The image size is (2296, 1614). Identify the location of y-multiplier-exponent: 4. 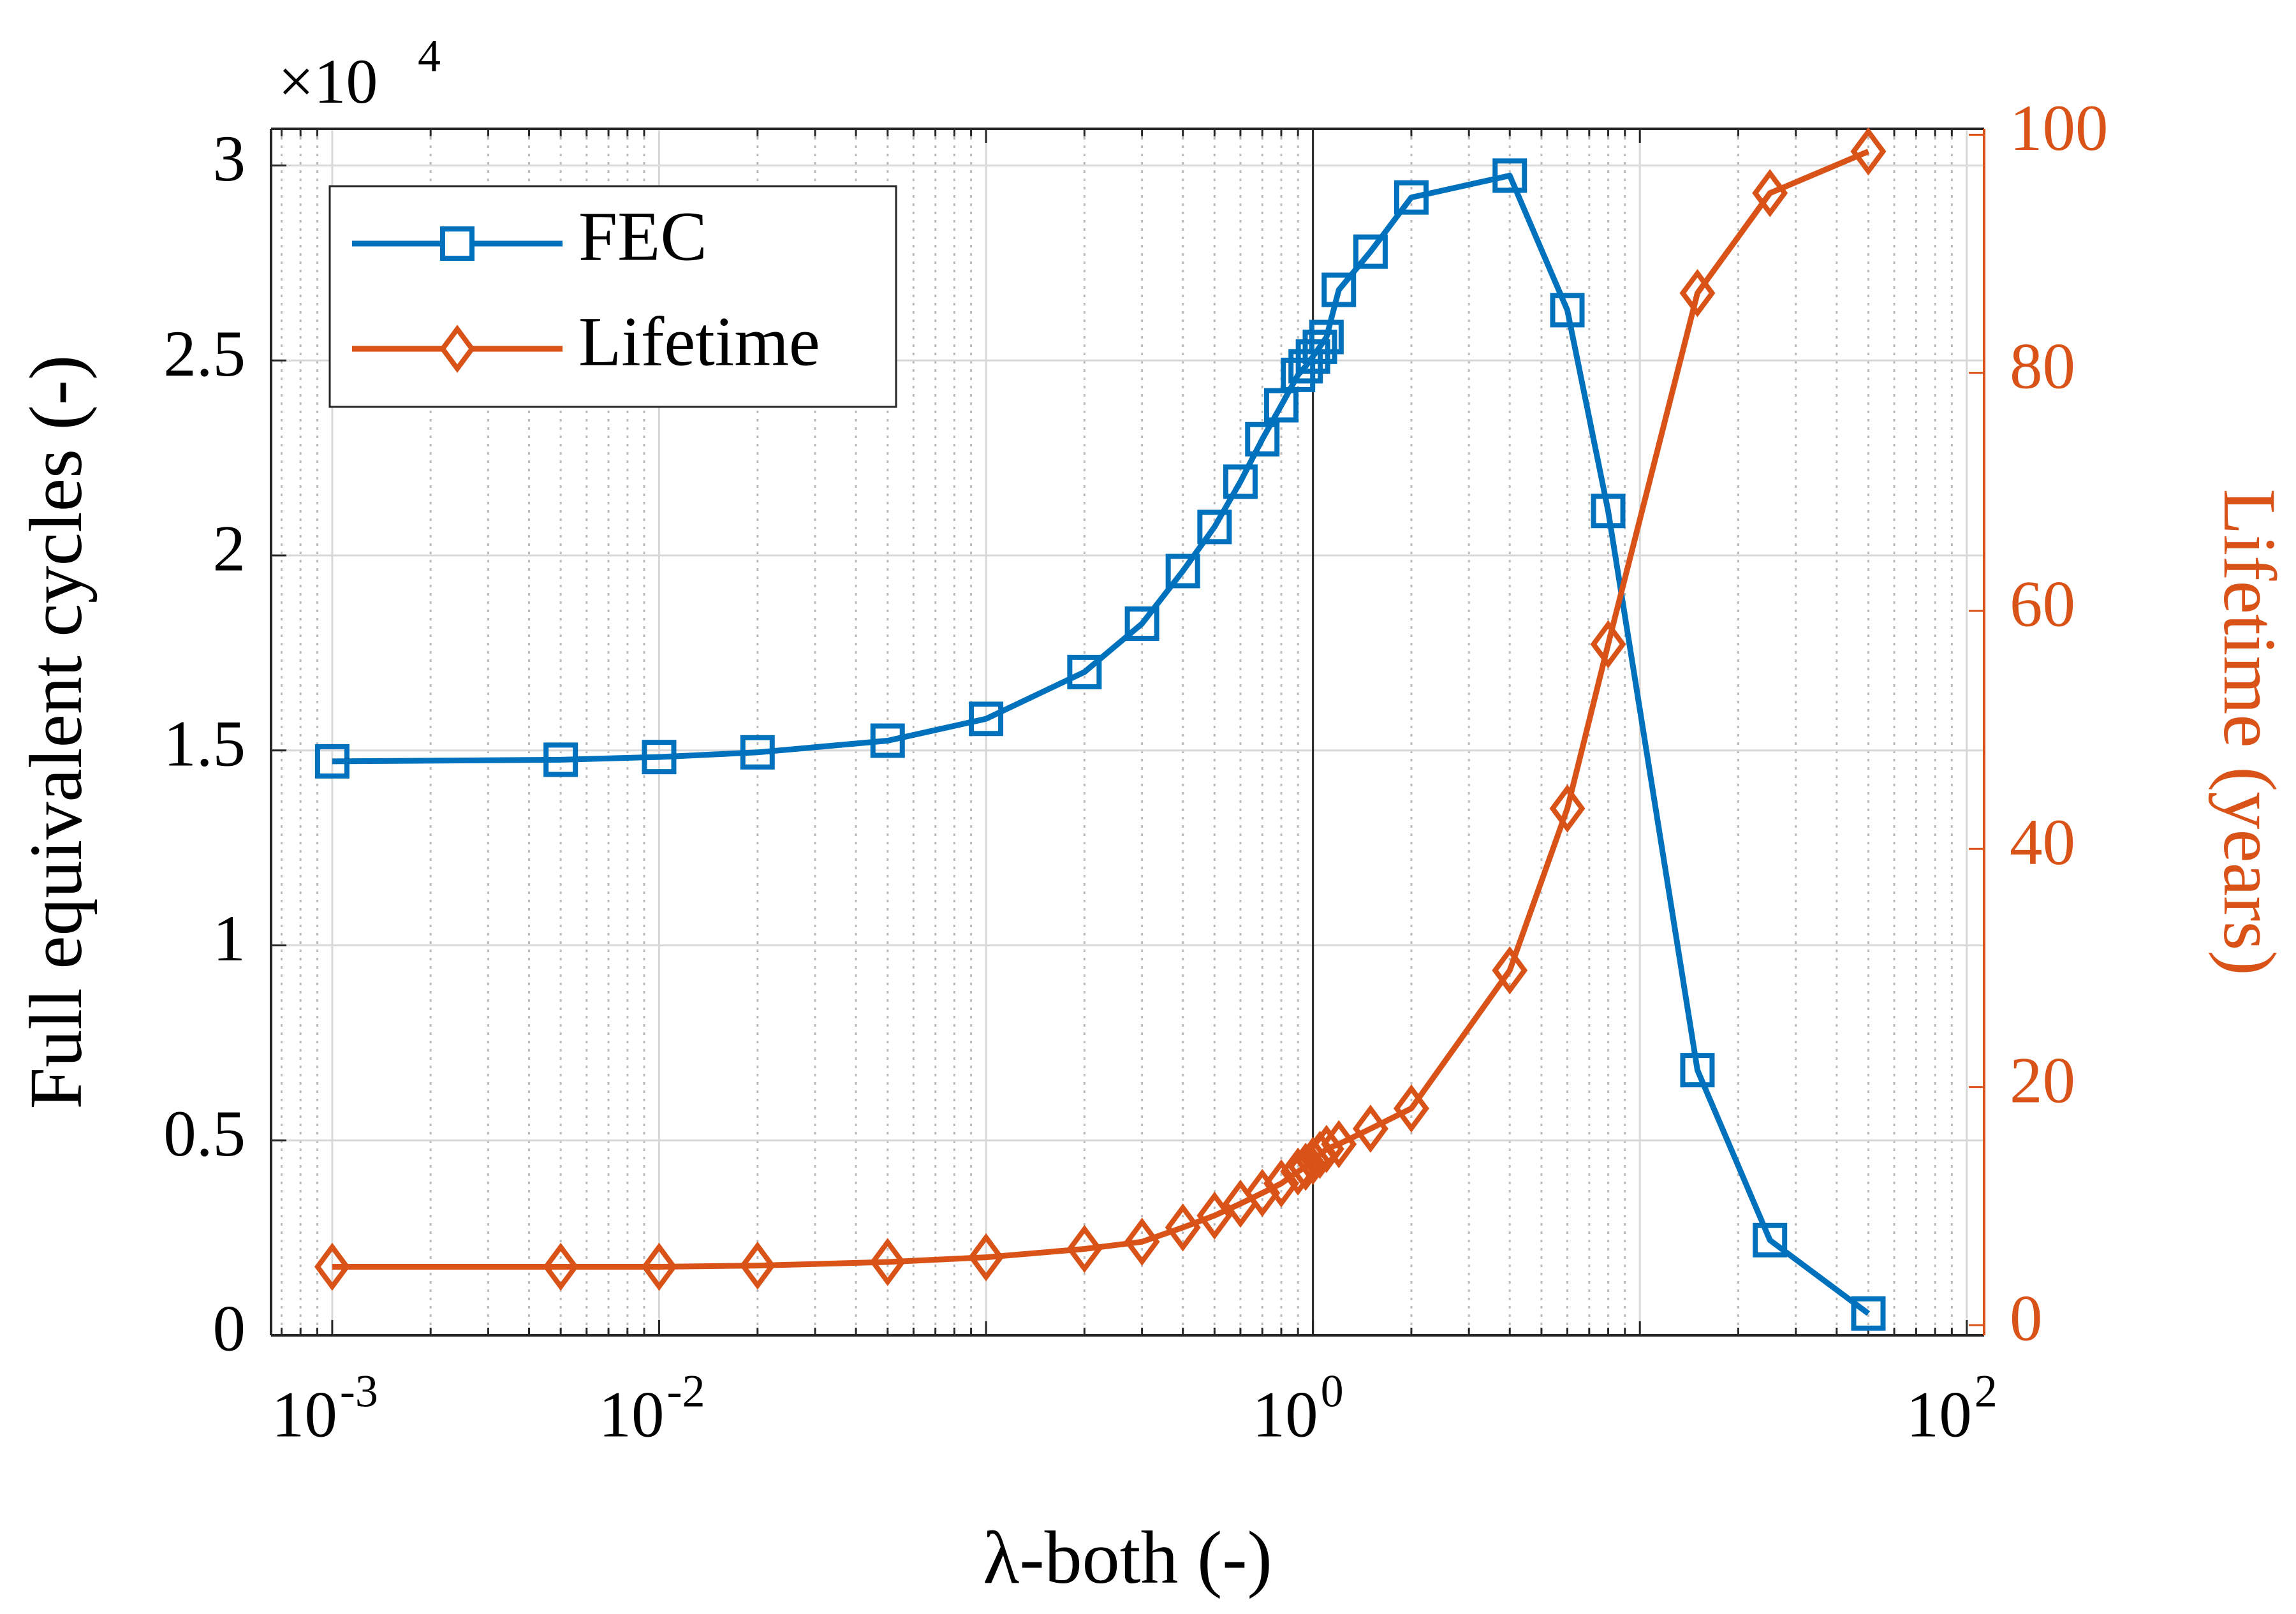
(429, 56).